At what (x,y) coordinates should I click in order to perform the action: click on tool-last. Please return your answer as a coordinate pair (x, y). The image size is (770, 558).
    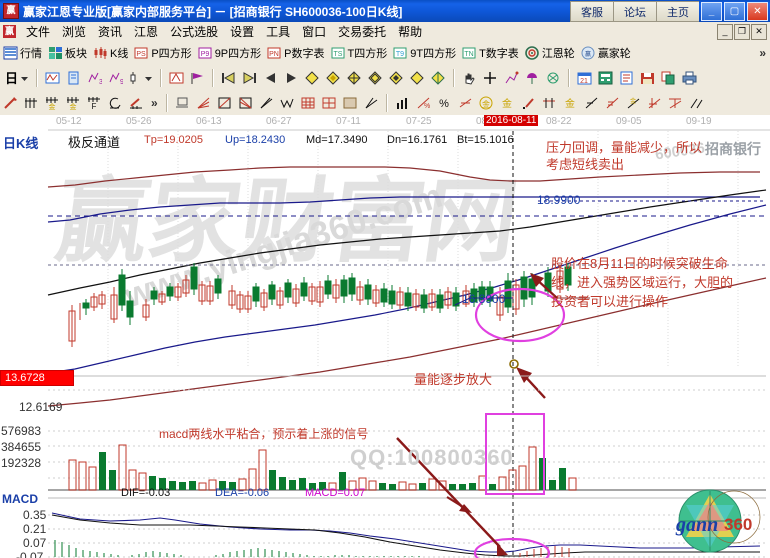
    Looking at the image, I should click on (249, 77).